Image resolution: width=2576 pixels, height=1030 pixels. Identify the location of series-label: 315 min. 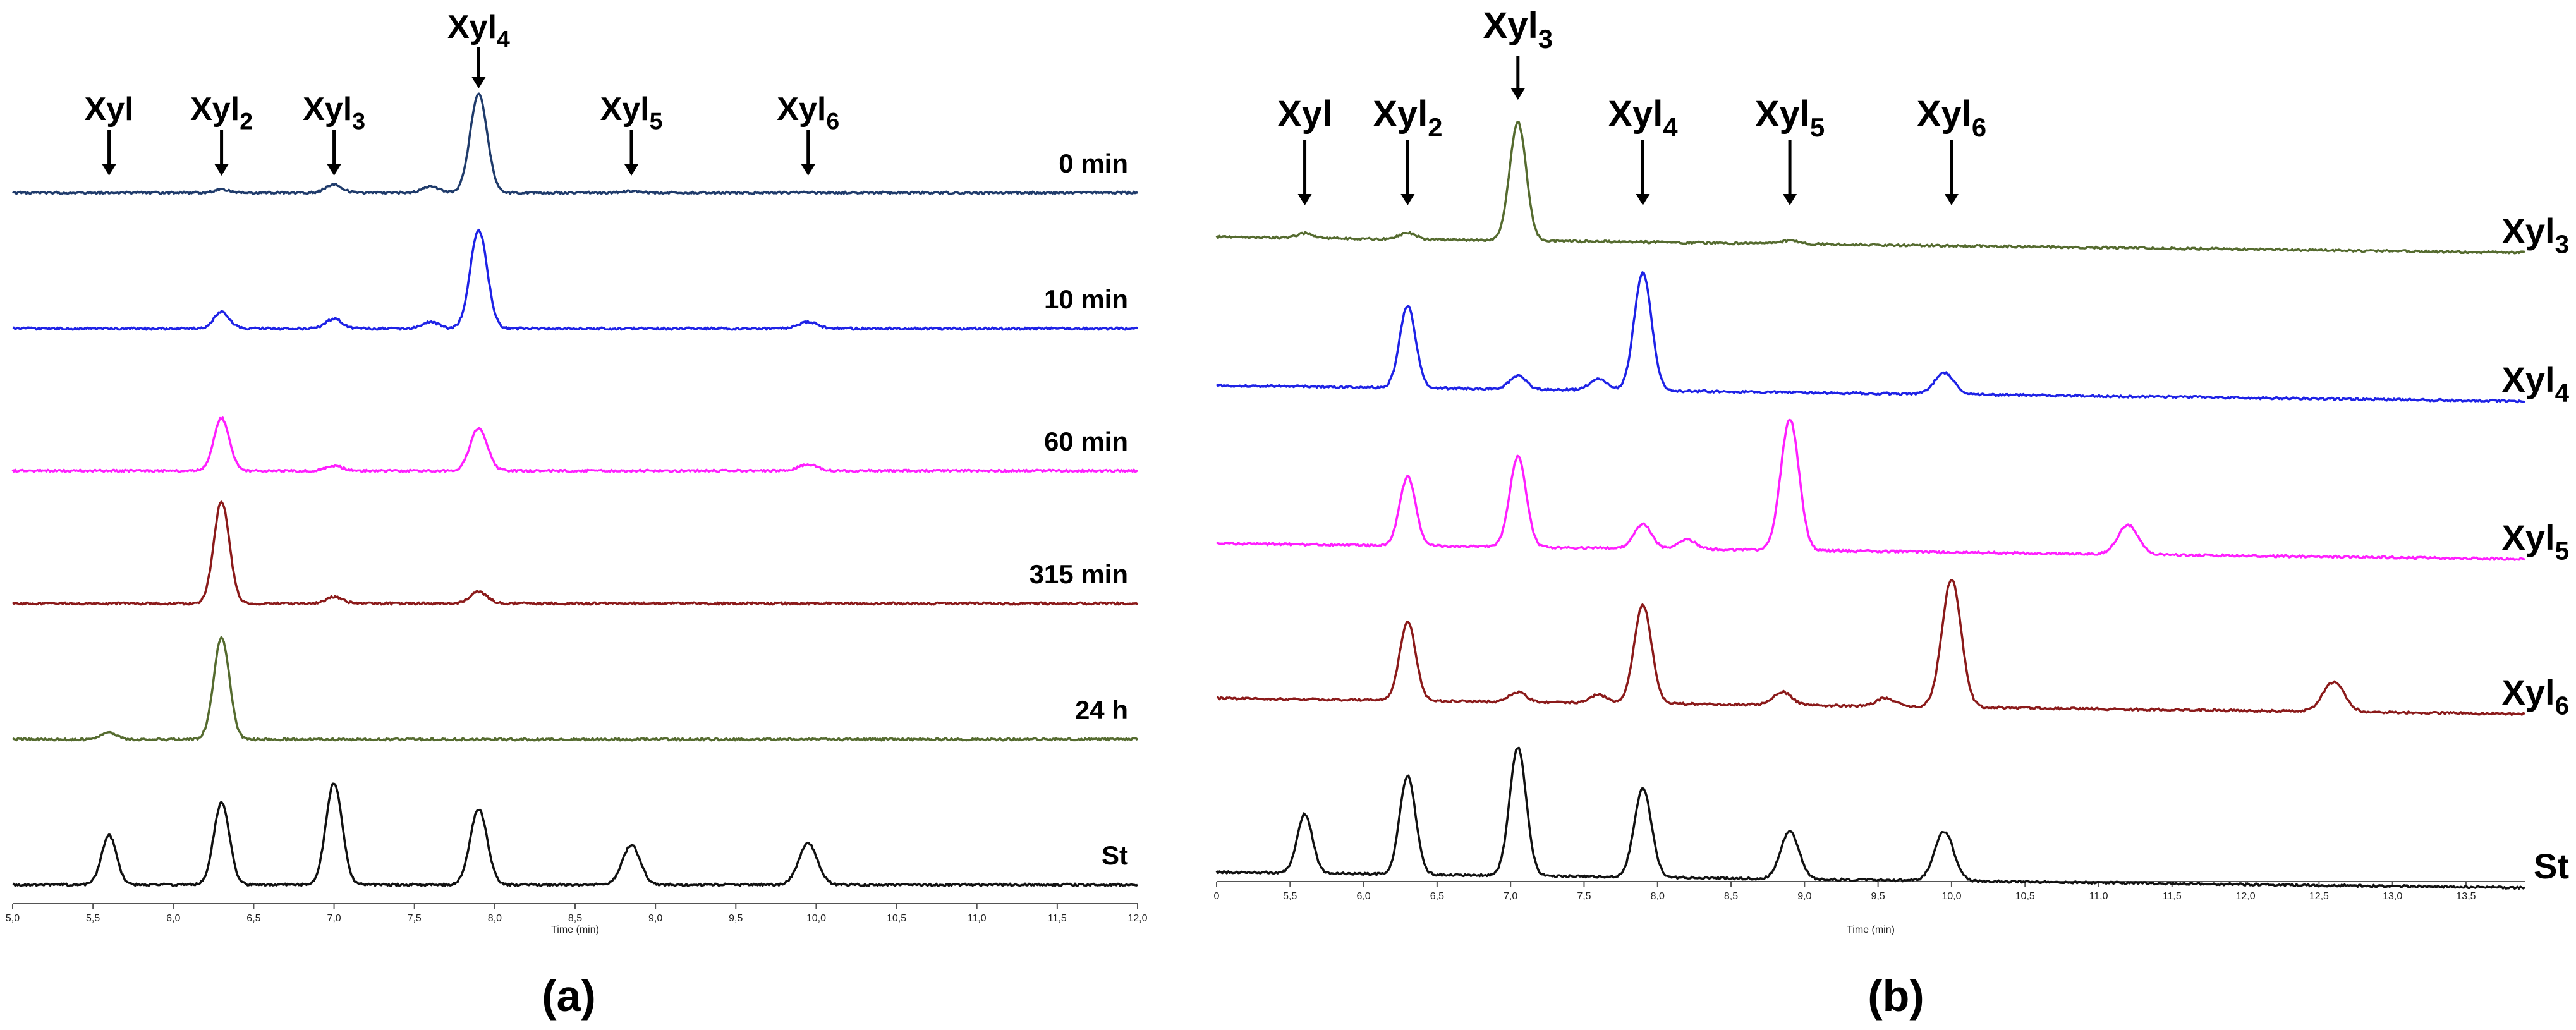
(1079, 574).